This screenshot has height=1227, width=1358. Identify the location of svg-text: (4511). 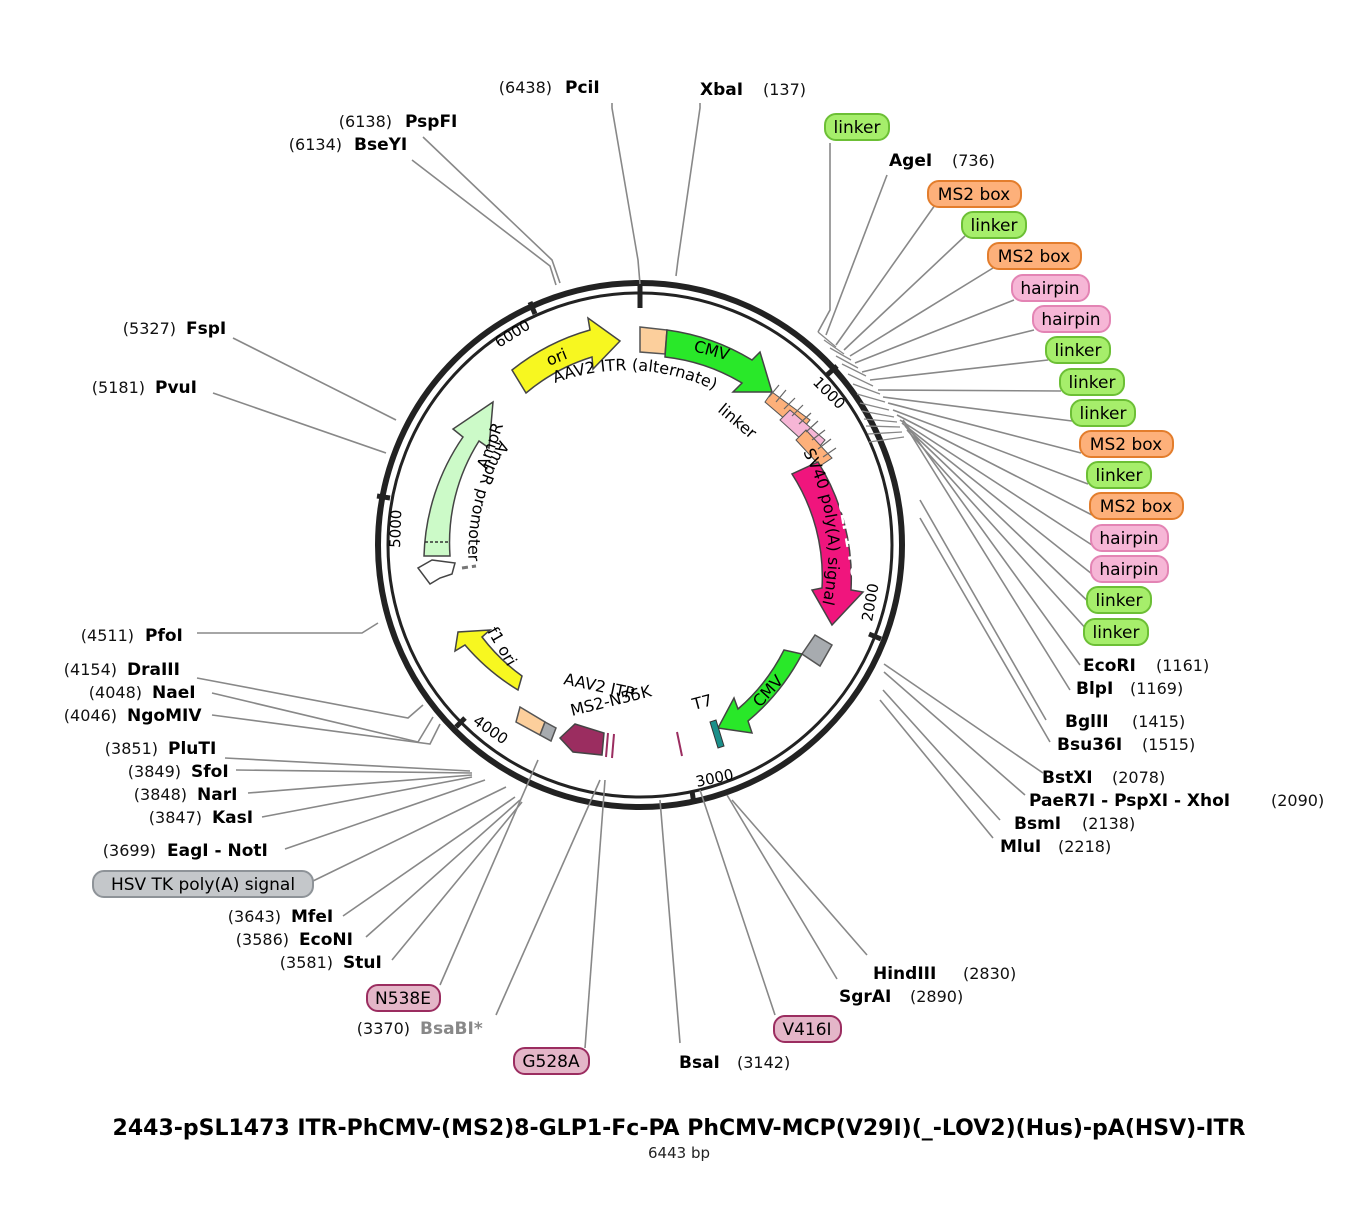
(107, 635).